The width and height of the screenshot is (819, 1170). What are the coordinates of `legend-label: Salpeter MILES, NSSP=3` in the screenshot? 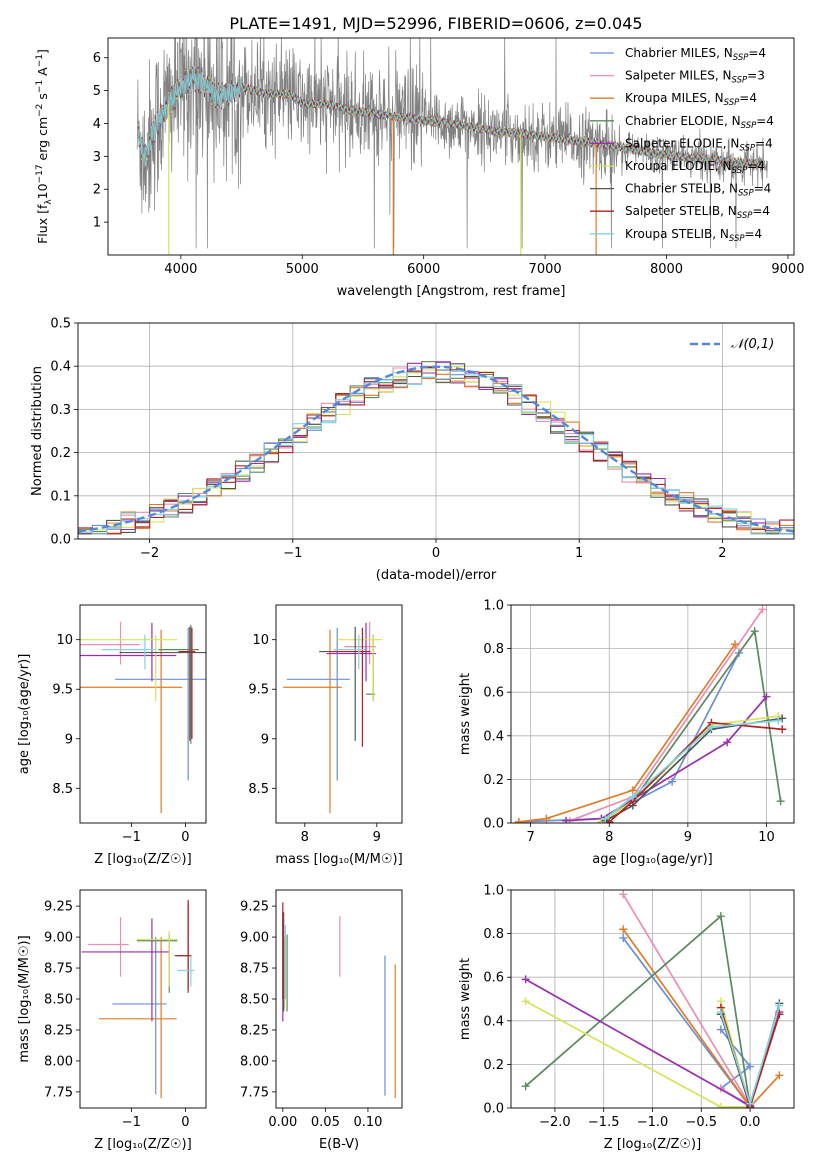 It's located at (695, 77).